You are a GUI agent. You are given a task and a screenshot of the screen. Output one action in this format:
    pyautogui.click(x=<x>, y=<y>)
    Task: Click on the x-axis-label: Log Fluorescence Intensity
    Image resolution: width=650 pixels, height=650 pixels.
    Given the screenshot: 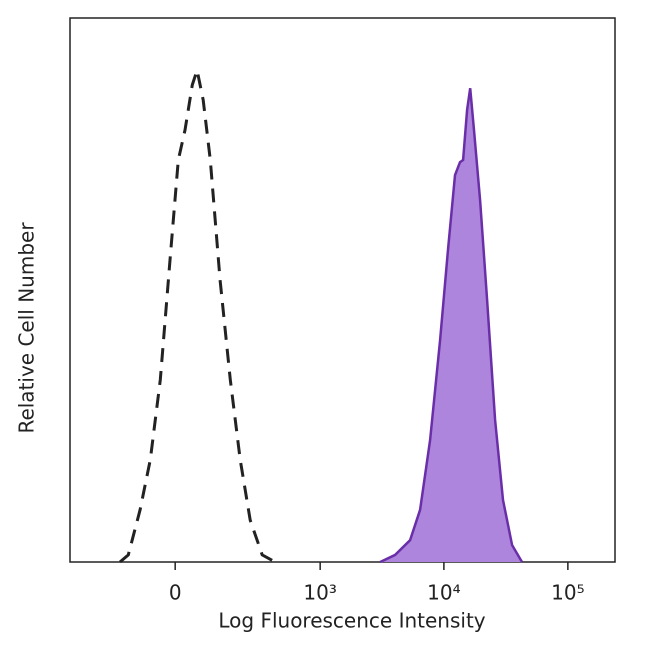 What is the action you would take?
    pyautogui.click(x=351, y=621)
    